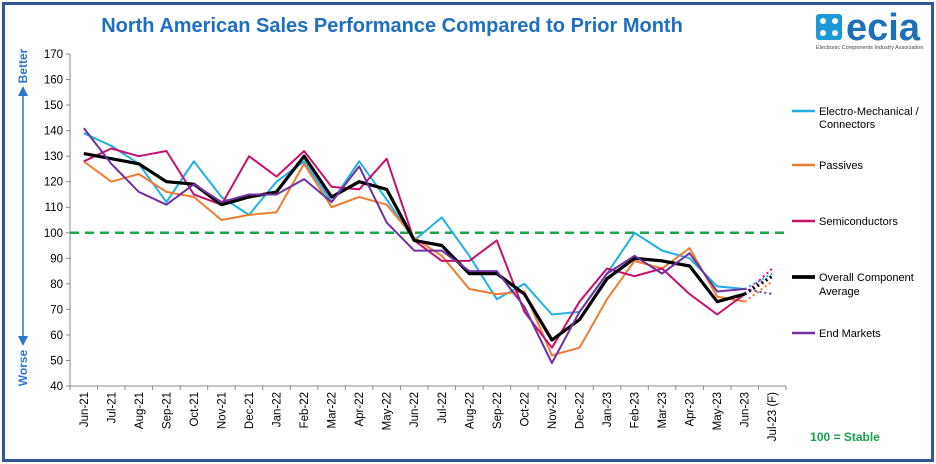 The height and width of the screenshot is (464, 936). I want to click on x-tick-label: Jul-21, so click(112, 407).